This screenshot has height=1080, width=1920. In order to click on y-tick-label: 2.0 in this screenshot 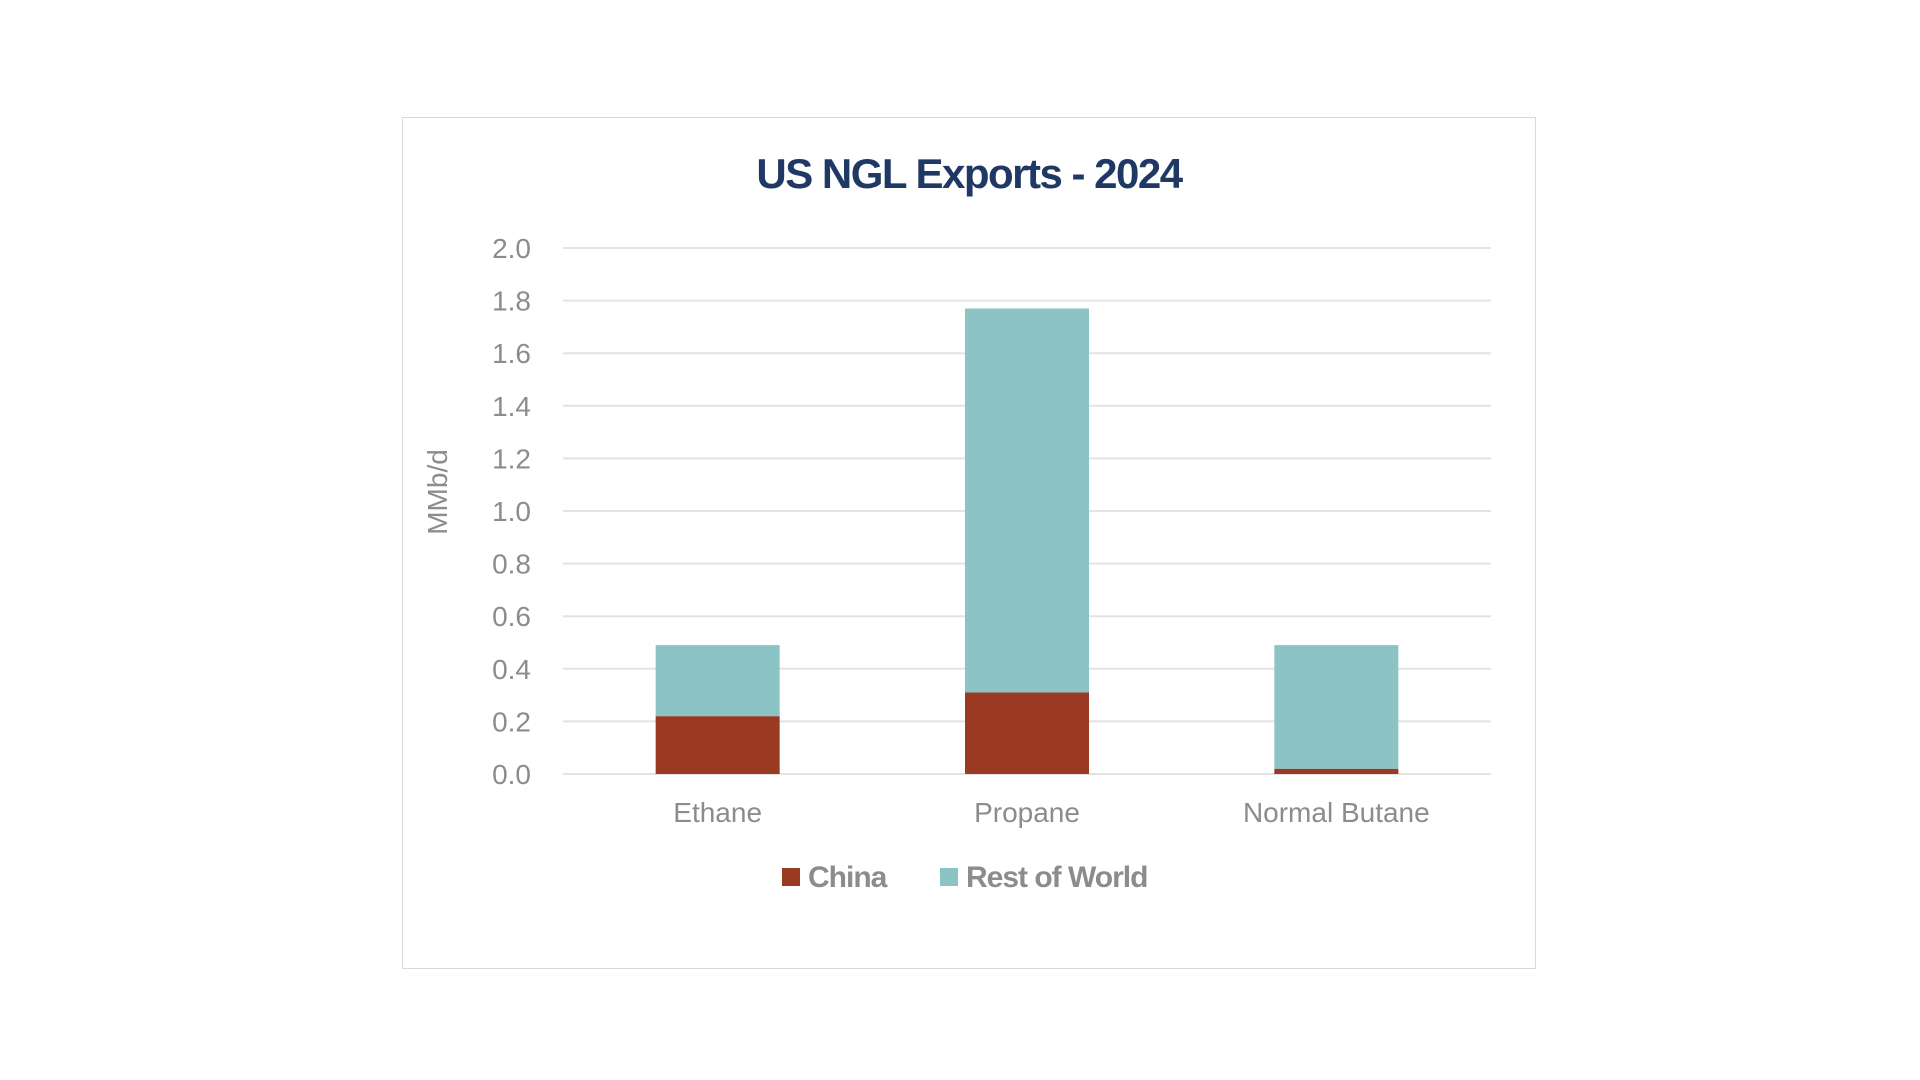, I will do `click(511, 248)`.